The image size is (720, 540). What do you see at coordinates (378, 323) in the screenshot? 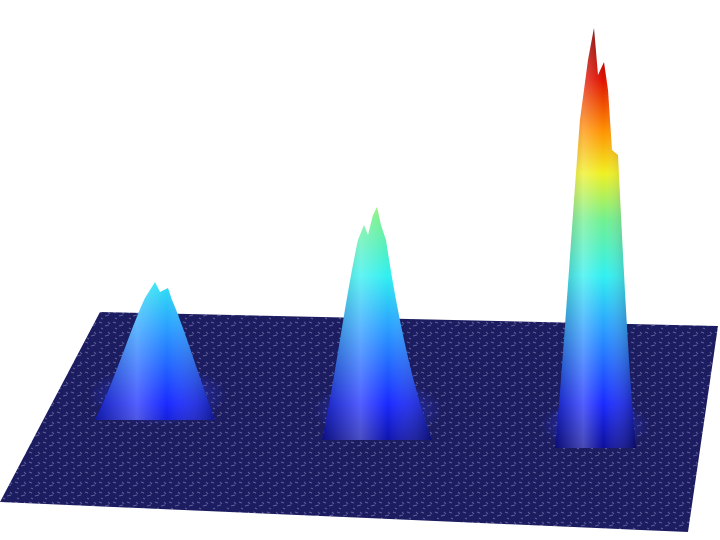
I see `peak-middle` at bounding box center [378, 323].